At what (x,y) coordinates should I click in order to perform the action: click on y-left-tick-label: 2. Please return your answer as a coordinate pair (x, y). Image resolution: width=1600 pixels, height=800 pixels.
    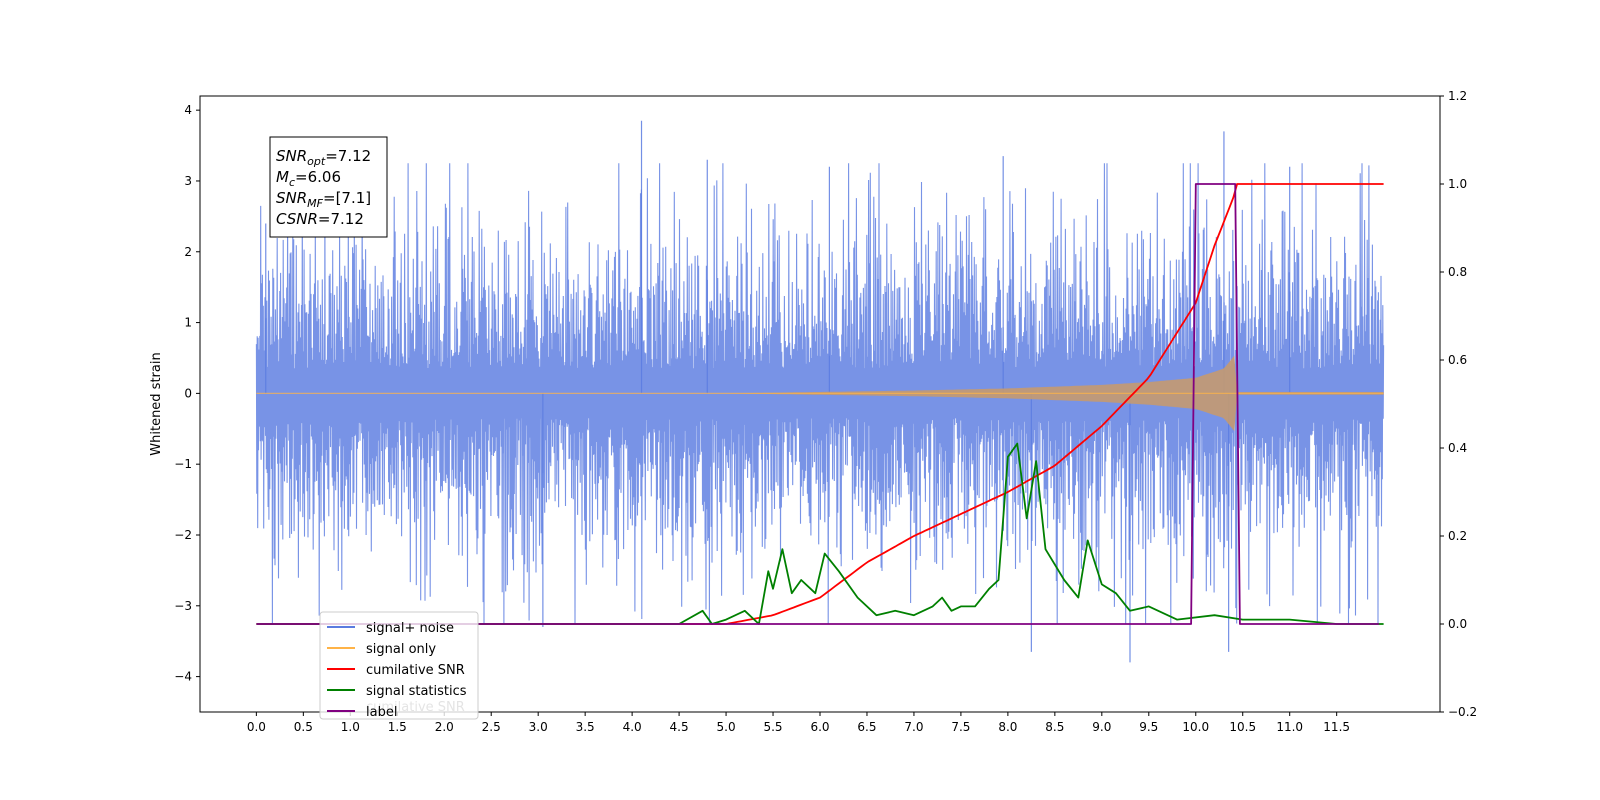
    Looking at the image, I should click on (188, 252).